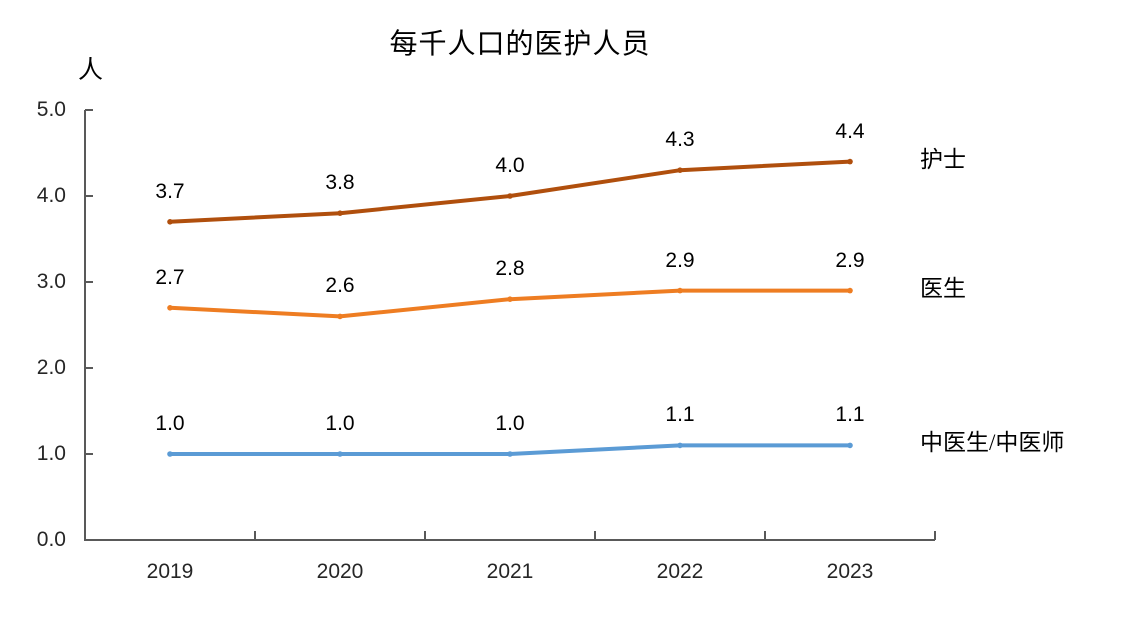 This screenshot has width=1128, height=618. I want to click on y-tick-label: 5.0, so click(51, 109).